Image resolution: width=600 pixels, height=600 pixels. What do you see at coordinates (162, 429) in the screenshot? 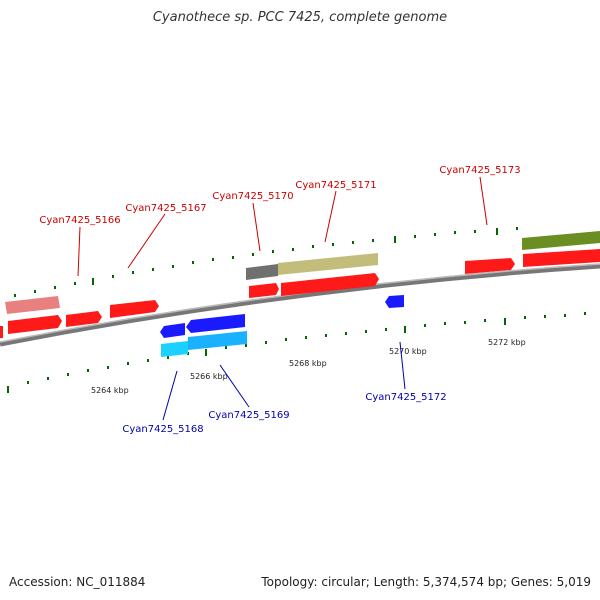
I see `gene-label: Cyan7425_5168` at bounding box center [162, 429].